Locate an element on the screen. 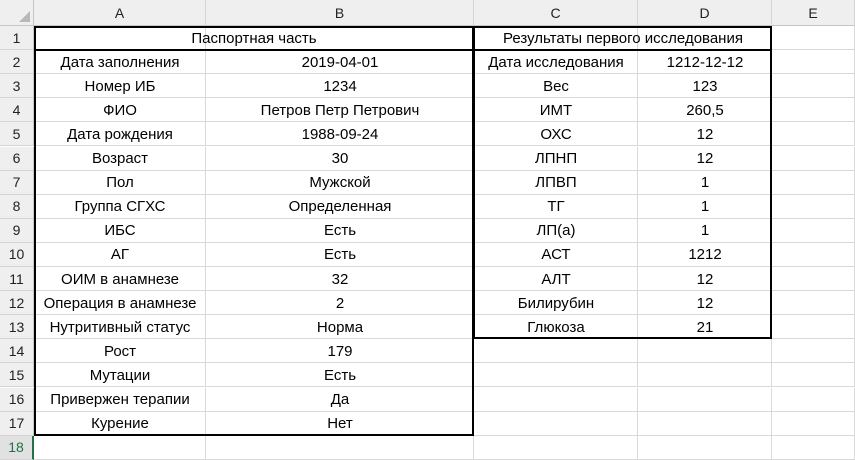 The width and height of the screenshot is (855, 460). cell-a6 is located at coordinates (120, 158).